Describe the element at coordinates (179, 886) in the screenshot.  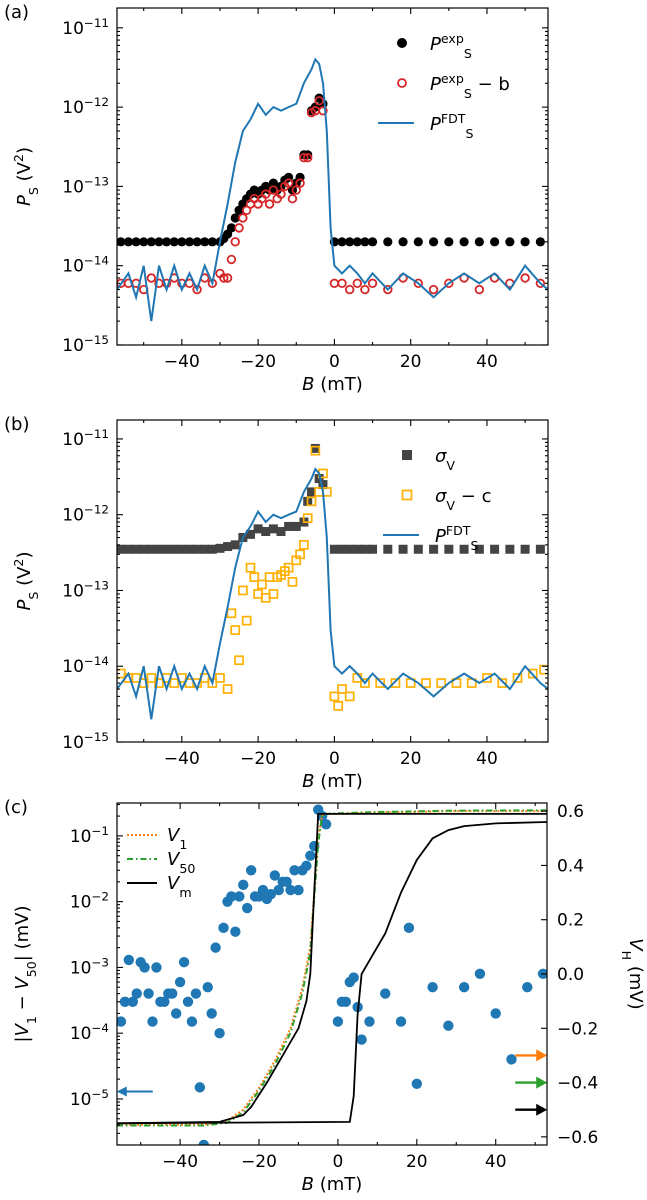
I see `legend-label: Vm` at that location.